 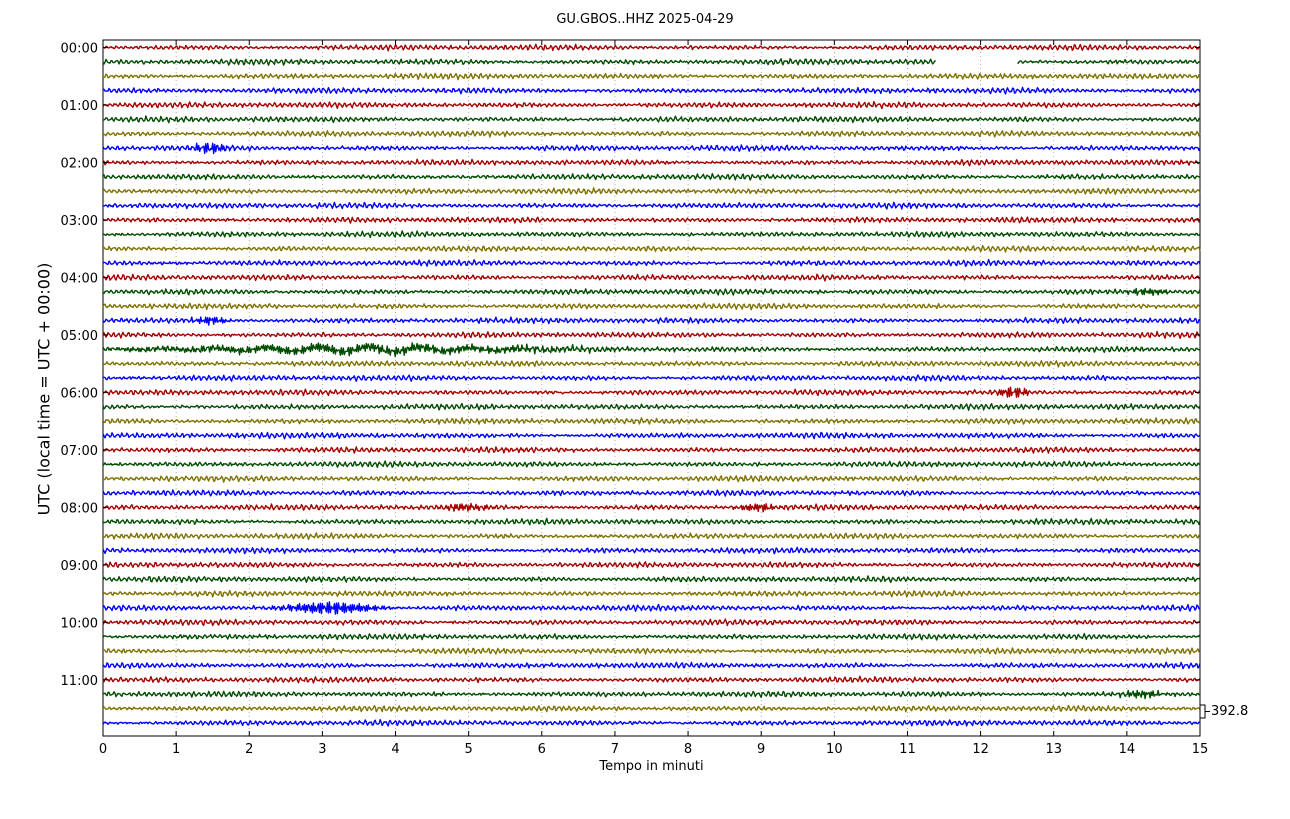 I want to click on y-tick-label-2: 02:00, so click(x=79, y=163).